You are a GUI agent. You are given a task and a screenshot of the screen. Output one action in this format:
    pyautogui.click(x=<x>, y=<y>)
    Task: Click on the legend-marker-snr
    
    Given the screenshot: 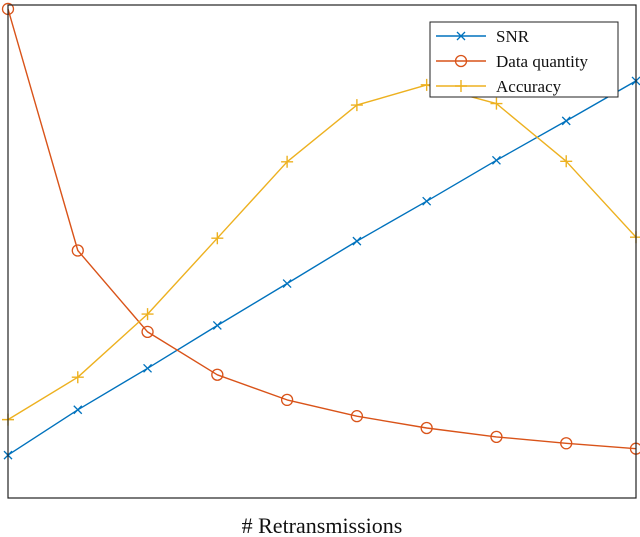 What is the action you would take?
    pyautogui.click(x=461, y=36)
    